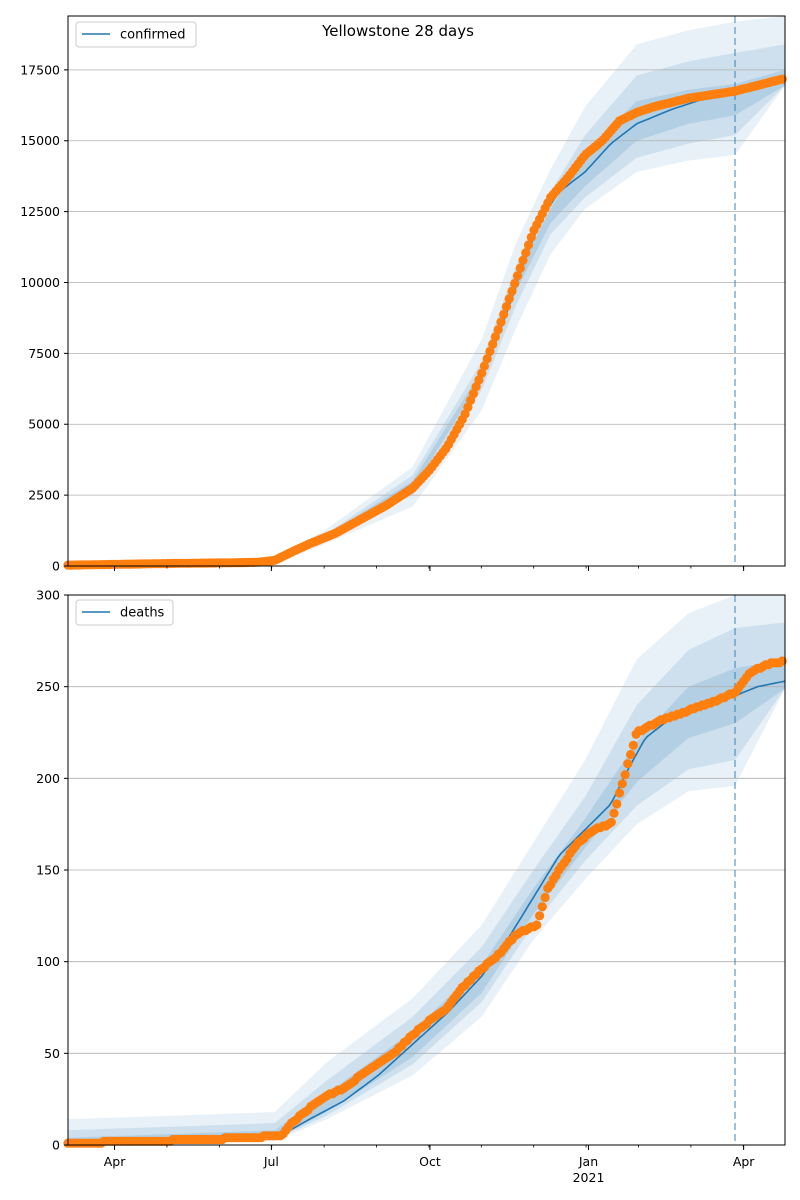 Image resolution: width=800 pixels, height=1200 pixels. I want to click on y-tick-label: 17500, so click(40, 69).